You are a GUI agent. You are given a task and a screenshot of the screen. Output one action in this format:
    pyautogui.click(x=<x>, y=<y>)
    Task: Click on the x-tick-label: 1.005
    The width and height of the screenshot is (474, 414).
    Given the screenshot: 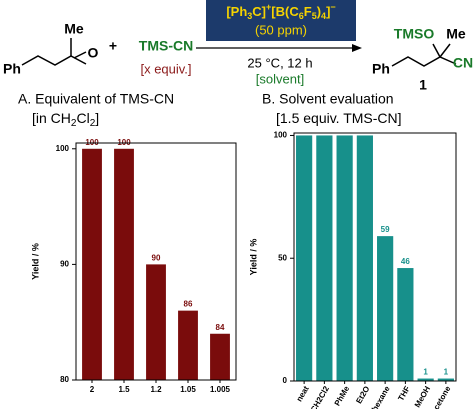 What is the action you would take?
    pyautogui.click(x=220, y=389)
    